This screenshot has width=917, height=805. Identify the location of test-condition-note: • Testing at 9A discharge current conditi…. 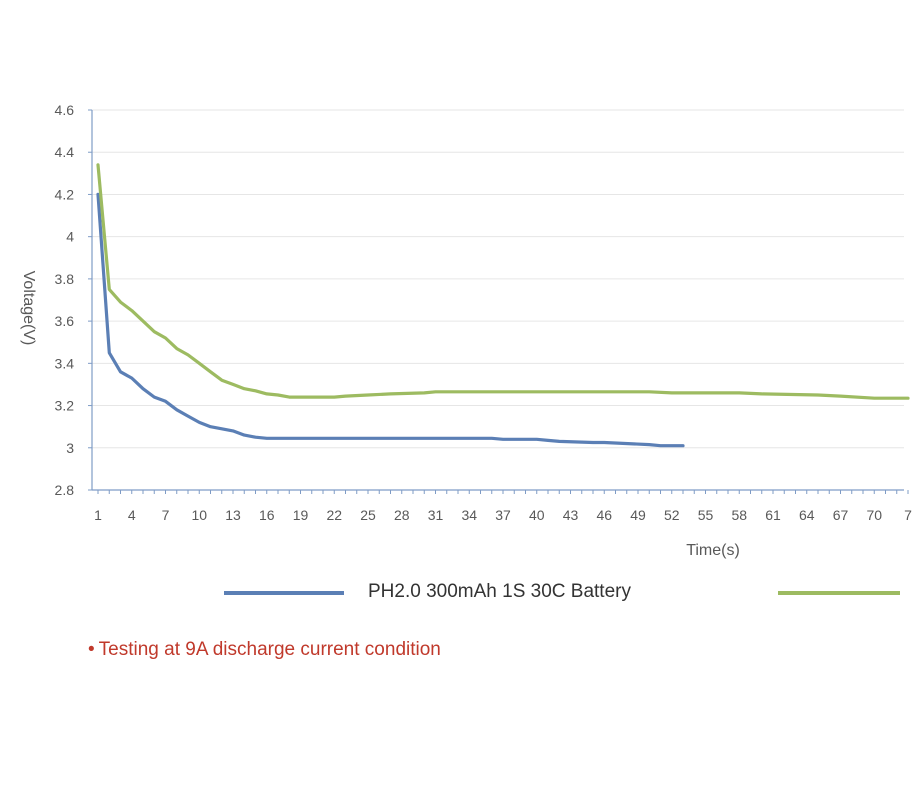
(264, 650).